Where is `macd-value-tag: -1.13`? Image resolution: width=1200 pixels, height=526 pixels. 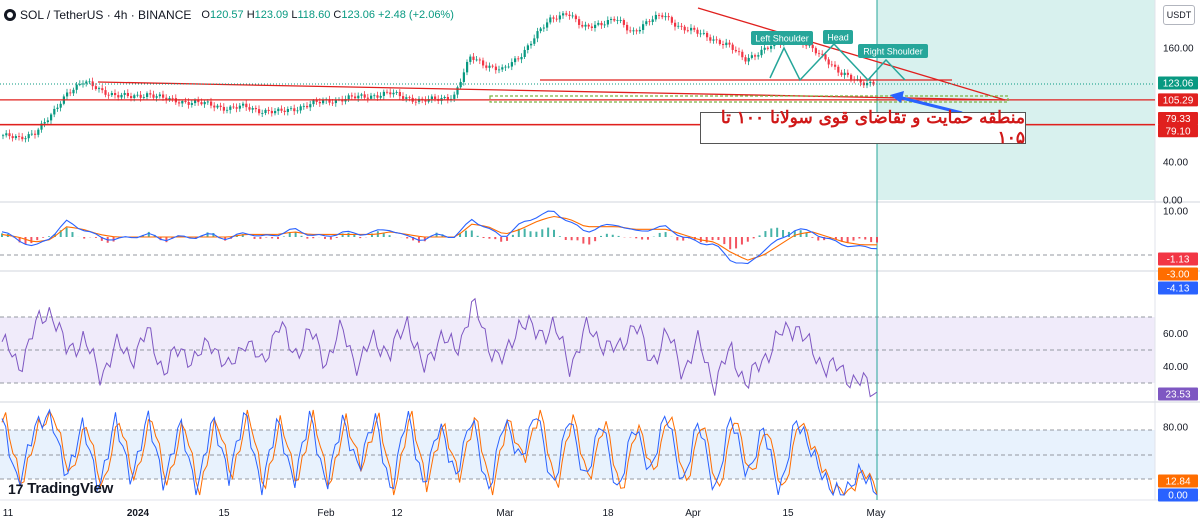
macd-value-tag: -1.13 is located at coordinates (1178, 259).